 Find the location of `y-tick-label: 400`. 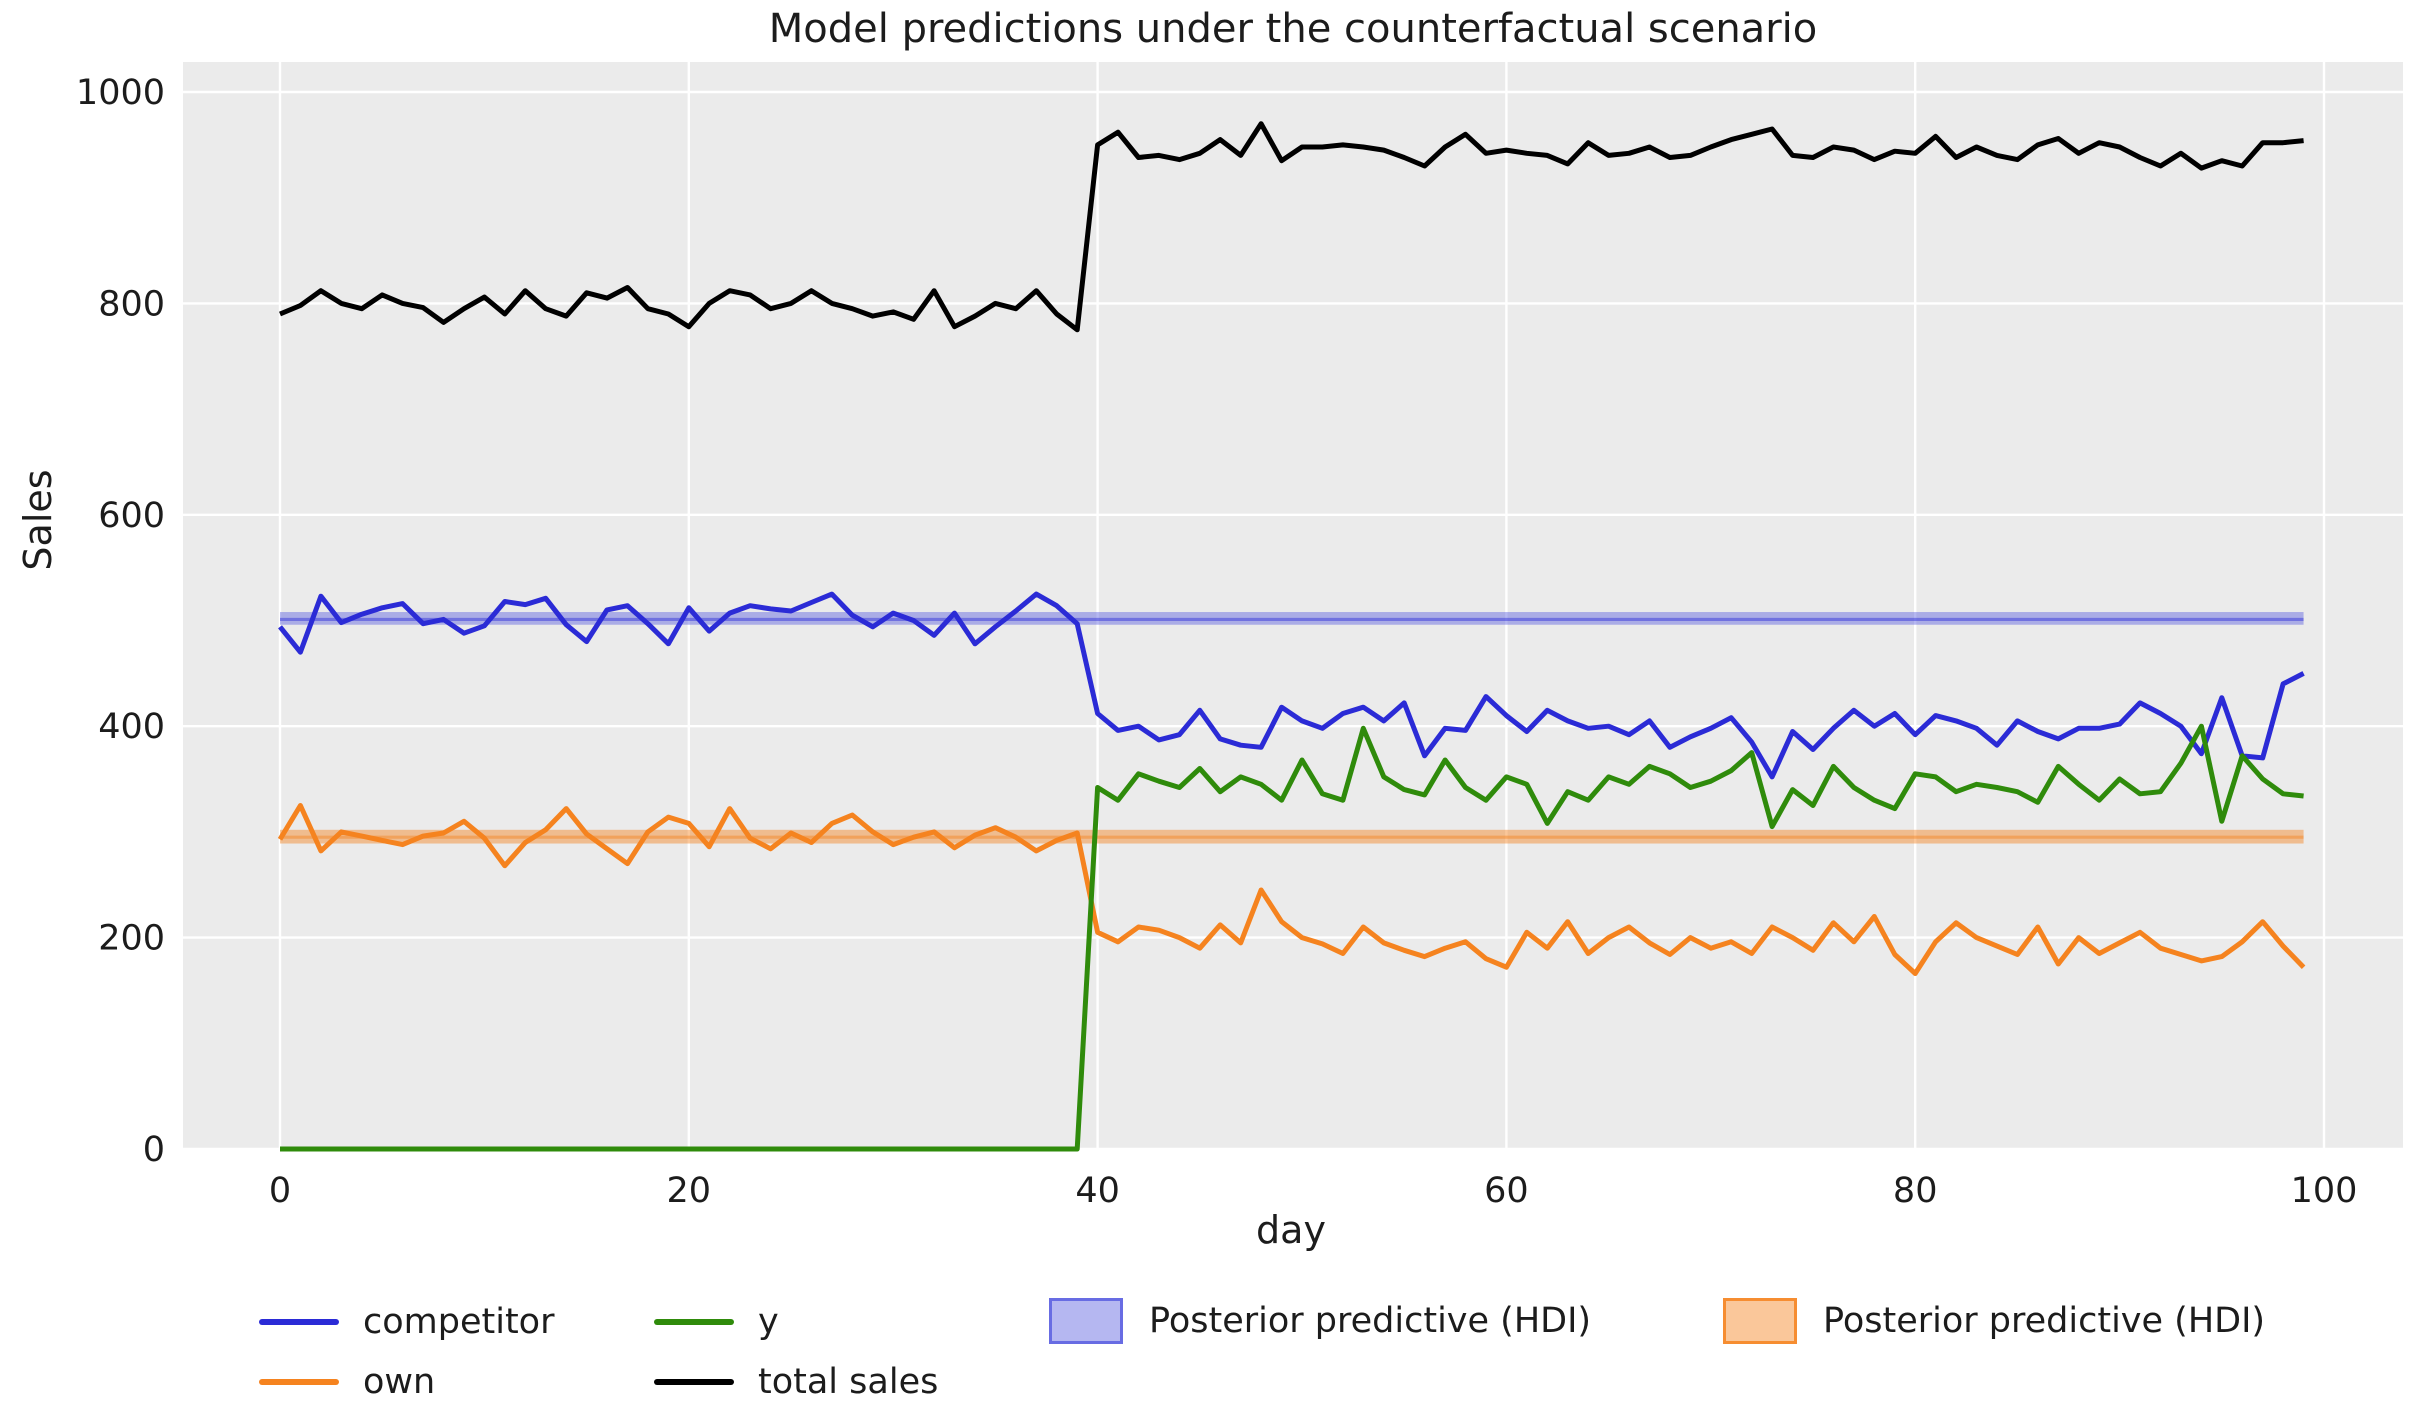

y-tick-label: 400 is located at coordinates (131, 727).